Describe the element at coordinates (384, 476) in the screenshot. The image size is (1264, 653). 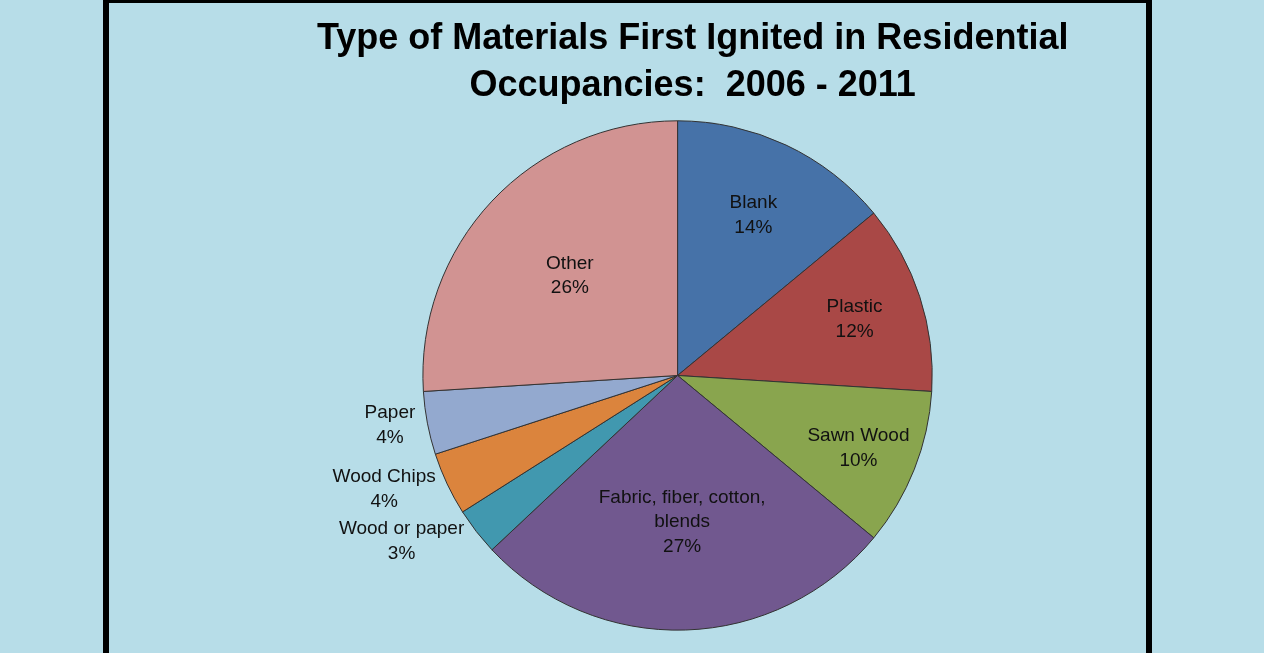
I see `slice-label: Wood Chips` at that location.